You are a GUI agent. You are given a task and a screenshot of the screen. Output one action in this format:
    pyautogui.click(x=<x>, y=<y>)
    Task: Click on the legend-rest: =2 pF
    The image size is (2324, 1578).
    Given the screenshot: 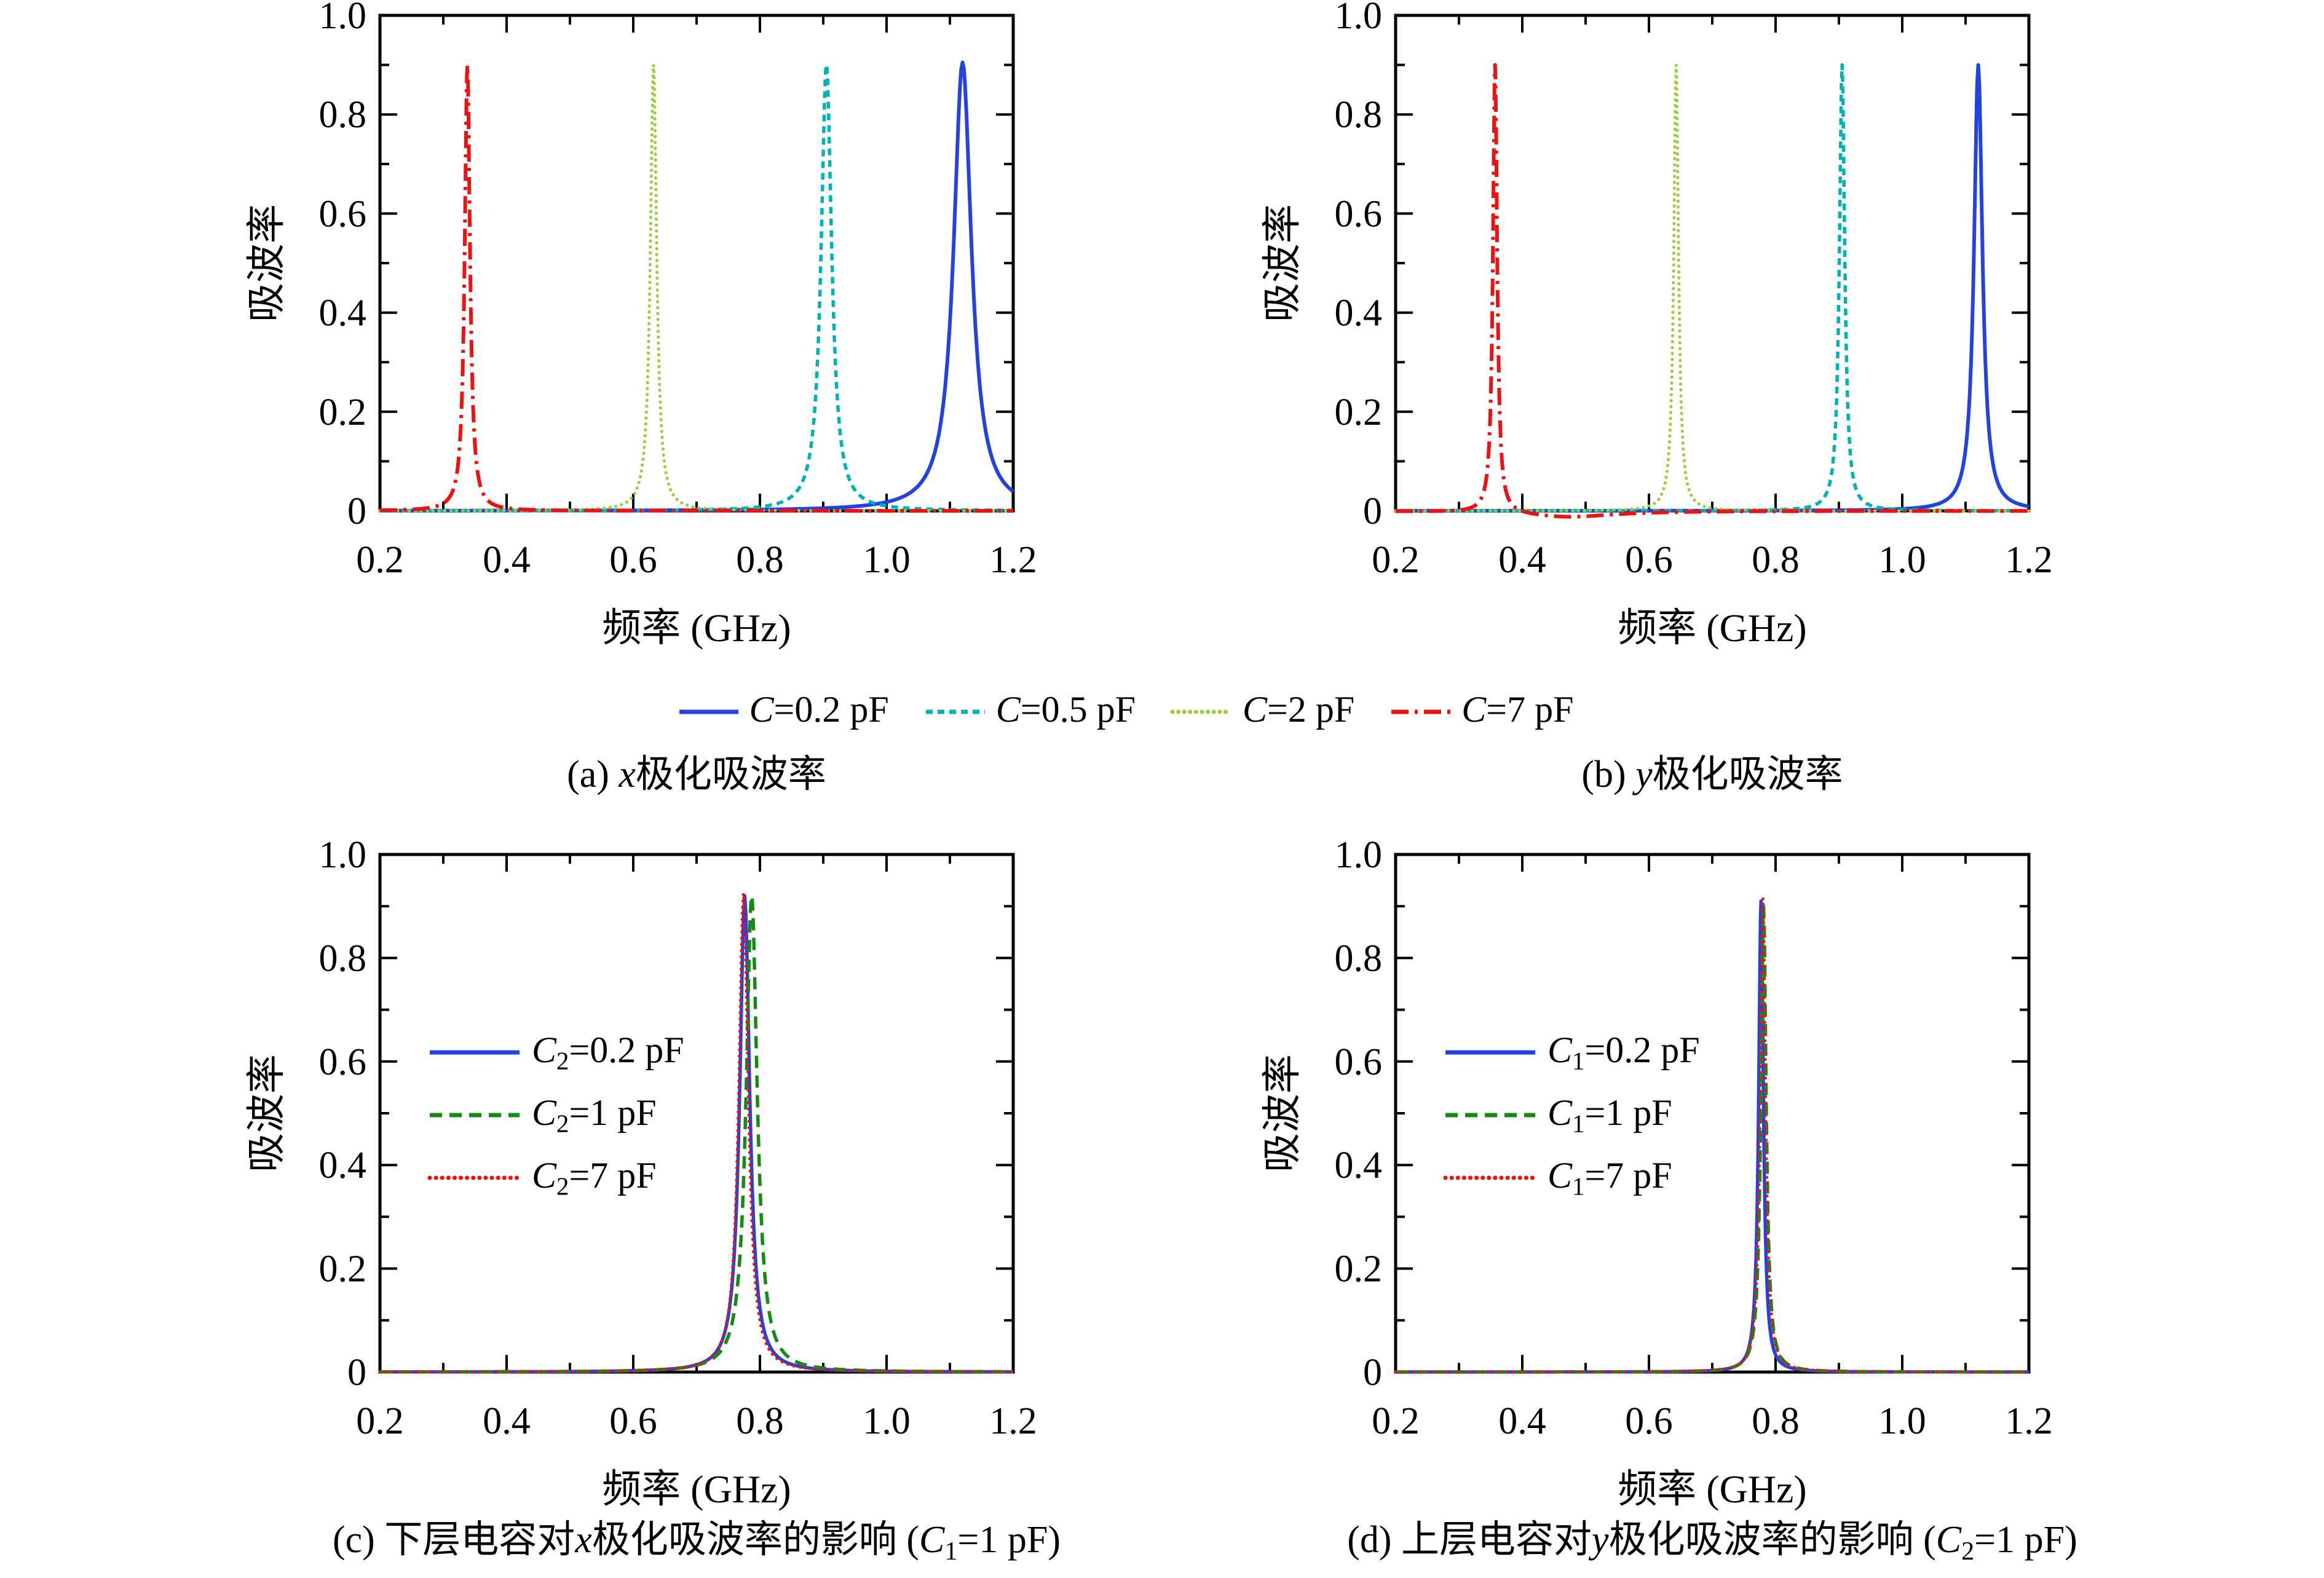 What is the action you would take?
    pyautogui.click(x=1311, y=709)
    